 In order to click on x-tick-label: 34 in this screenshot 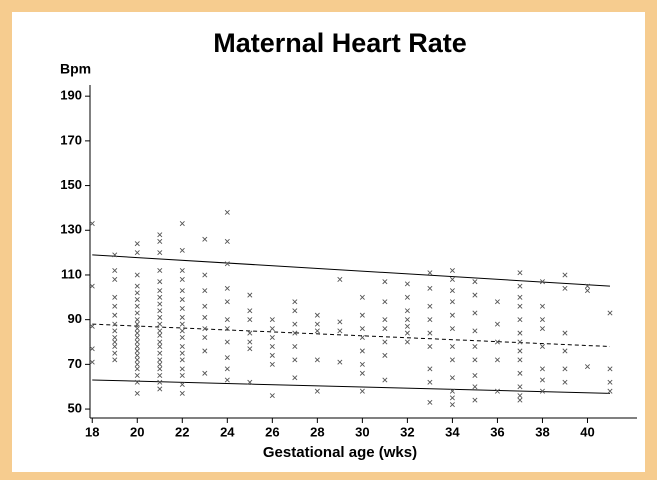, I will do `click(452, 431)`.